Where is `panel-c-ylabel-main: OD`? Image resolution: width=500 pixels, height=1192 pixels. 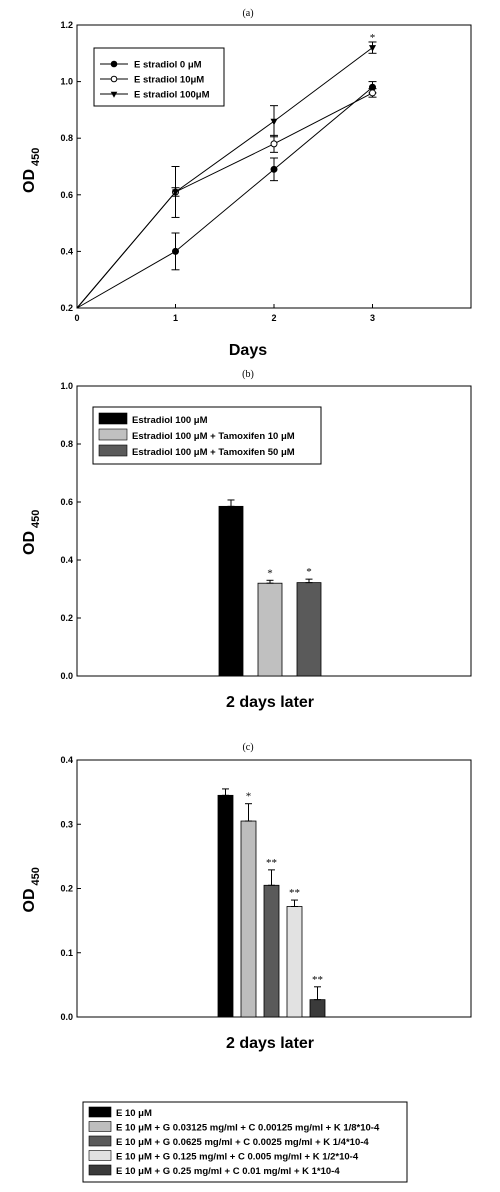 panel-c-ylabel-main: OD is located at coordinates (29, 901).